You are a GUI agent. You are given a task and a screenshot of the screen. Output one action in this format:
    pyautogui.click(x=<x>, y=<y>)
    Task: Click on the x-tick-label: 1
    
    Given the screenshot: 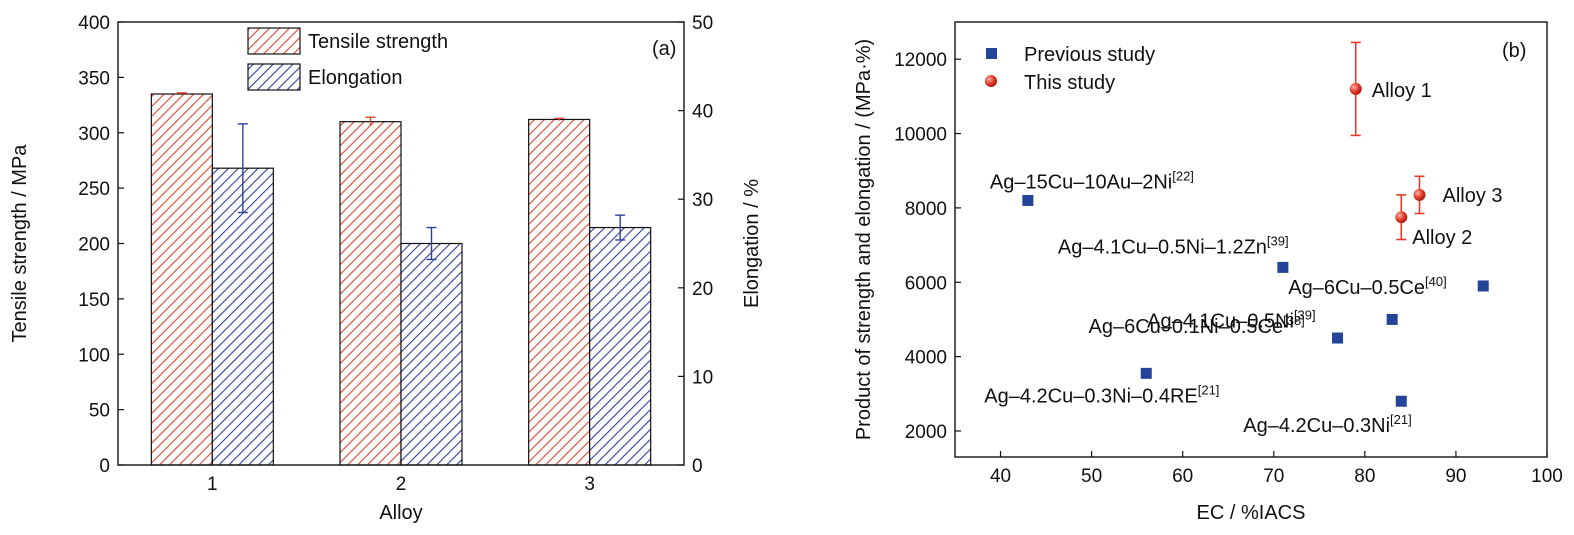 What is the action you would take?
    pyautogui.click(x=212, y=484)
    